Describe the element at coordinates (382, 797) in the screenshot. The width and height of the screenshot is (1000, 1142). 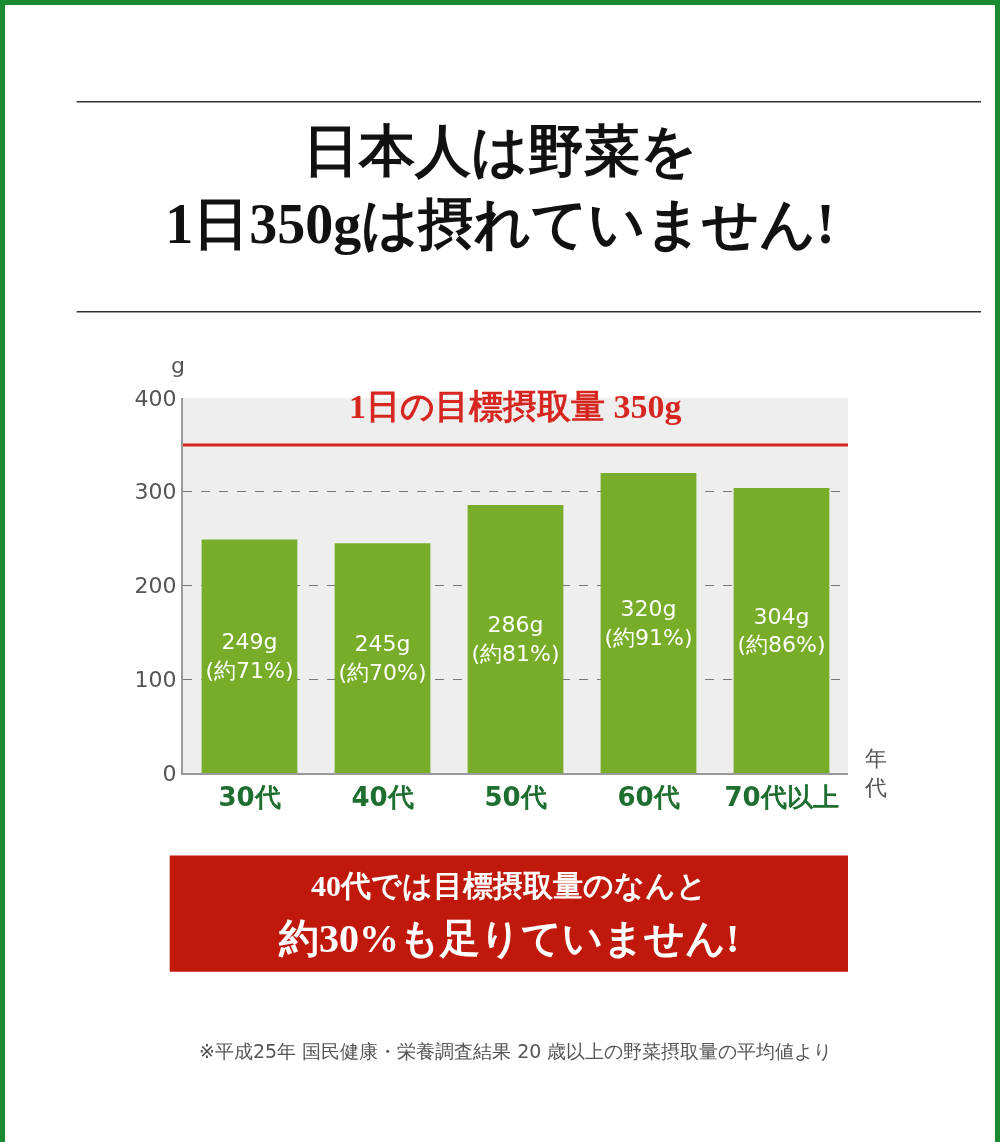
I see `x-tick-label: 40代` at that location.